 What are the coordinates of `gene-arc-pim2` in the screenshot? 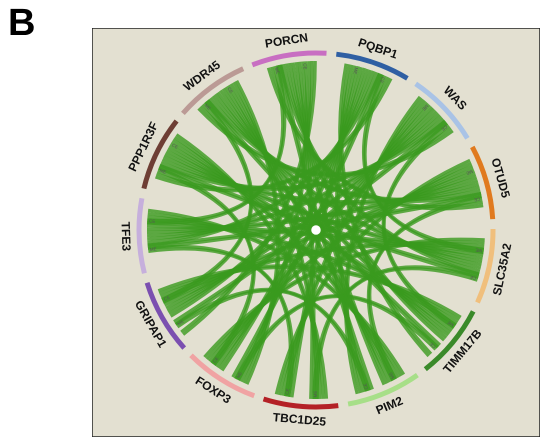 It's located at (383, 390).